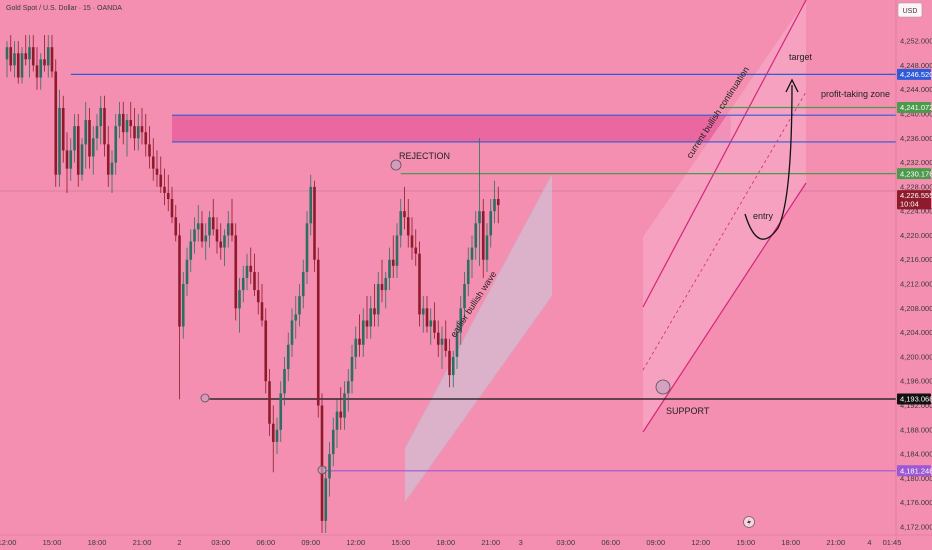 The height and width of the screenshot is (550, 932). I want to click on svg-text: 4,193.068, so click(916, 399).